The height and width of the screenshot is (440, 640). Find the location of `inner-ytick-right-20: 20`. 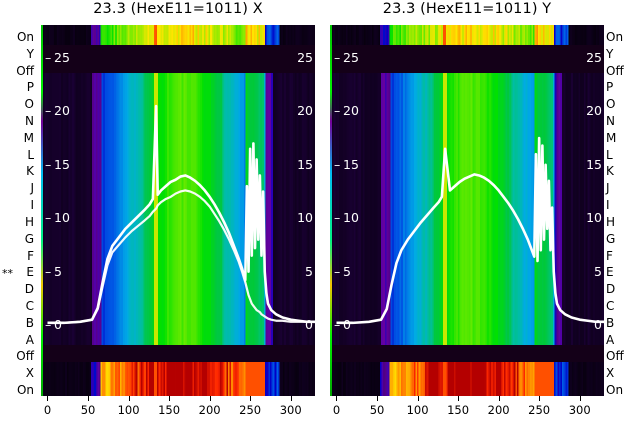

inner-ytick-right-20: 20 is located at coordinates (305, 111).